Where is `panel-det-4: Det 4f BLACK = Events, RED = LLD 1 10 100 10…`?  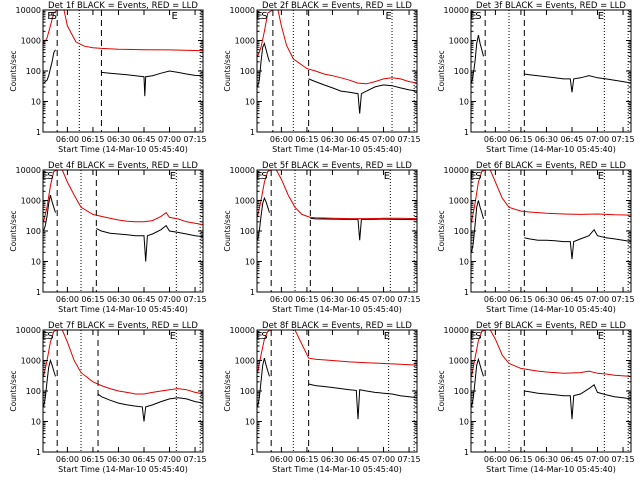
panel-det-4: Det 4f BLACK = Events, RED = LLD 1 10 100 10… is located at coordinates (108, 237).